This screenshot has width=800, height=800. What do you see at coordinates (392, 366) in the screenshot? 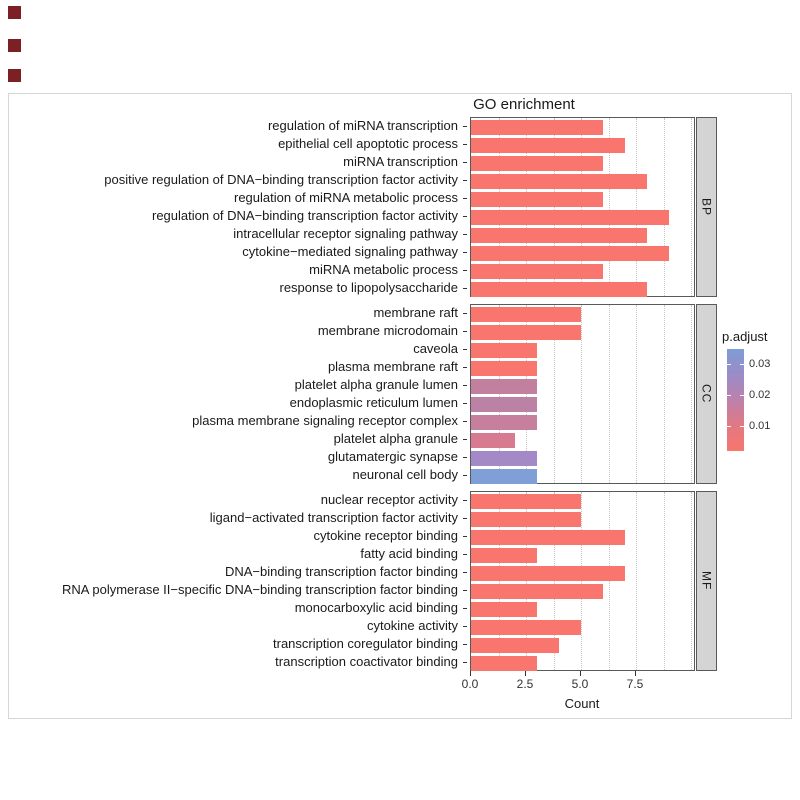
I see `y-axis-label: plasma membrane raft` at bounding box center [392, 366].